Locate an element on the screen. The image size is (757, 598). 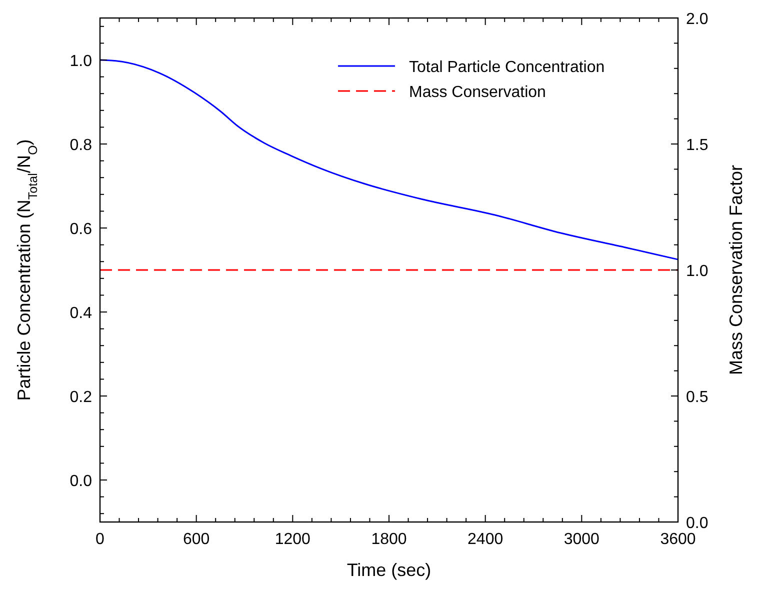
x-axis-title: Time (sec) is located at coordinates (389, 570).